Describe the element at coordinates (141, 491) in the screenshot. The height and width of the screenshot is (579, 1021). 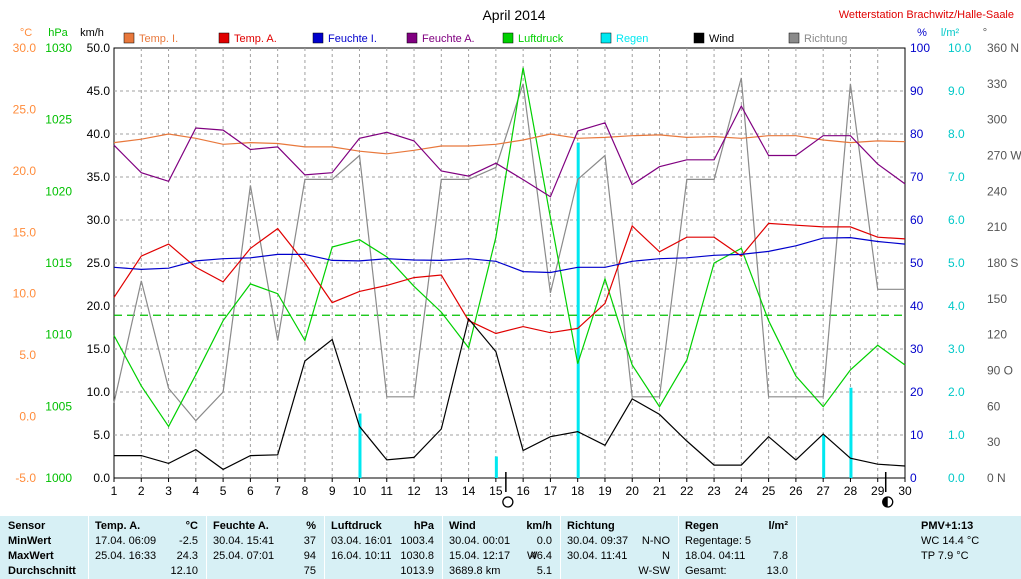
I see `x-tick-label-2: 2` at that location.